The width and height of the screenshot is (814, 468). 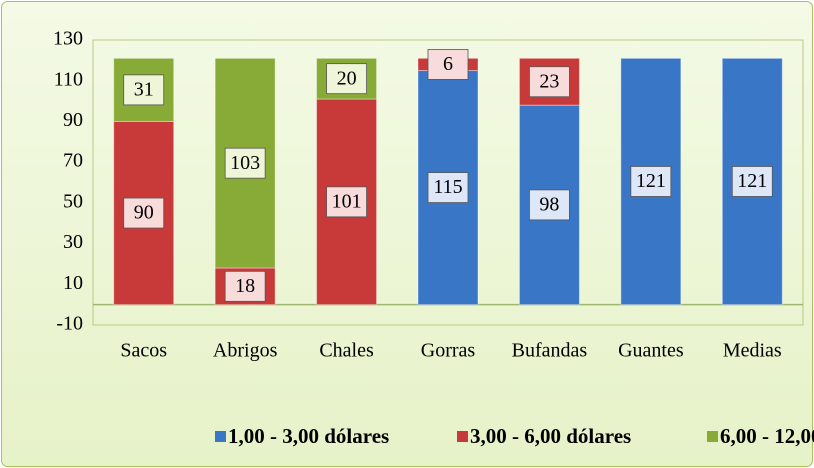 I want to click on x-tick-label: Chales, so click(x=346, y=351).